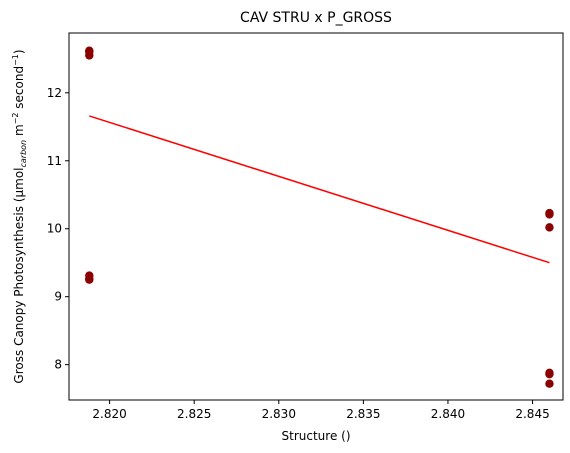  I want to click on y-axis-label-mid: m, so click(19, 132).